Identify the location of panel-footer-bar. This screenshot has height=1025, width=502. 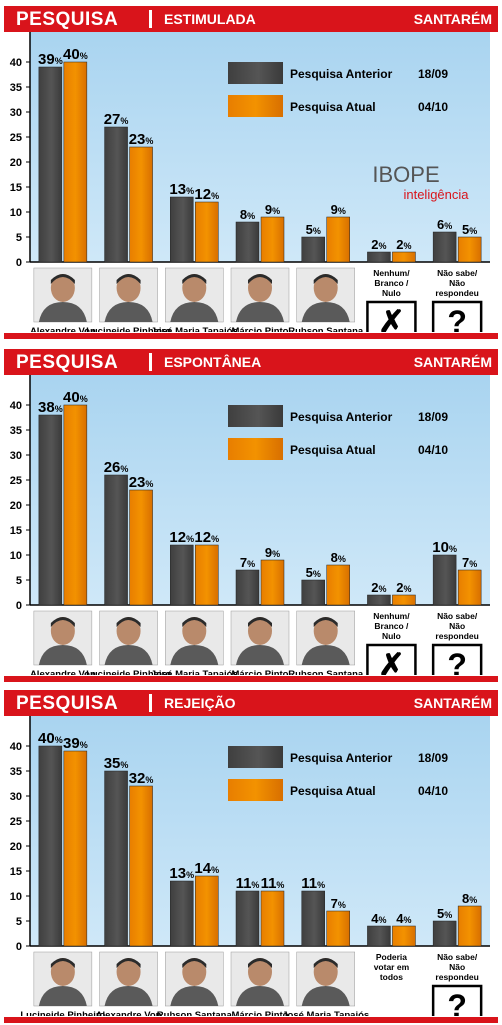
(251, 1020).